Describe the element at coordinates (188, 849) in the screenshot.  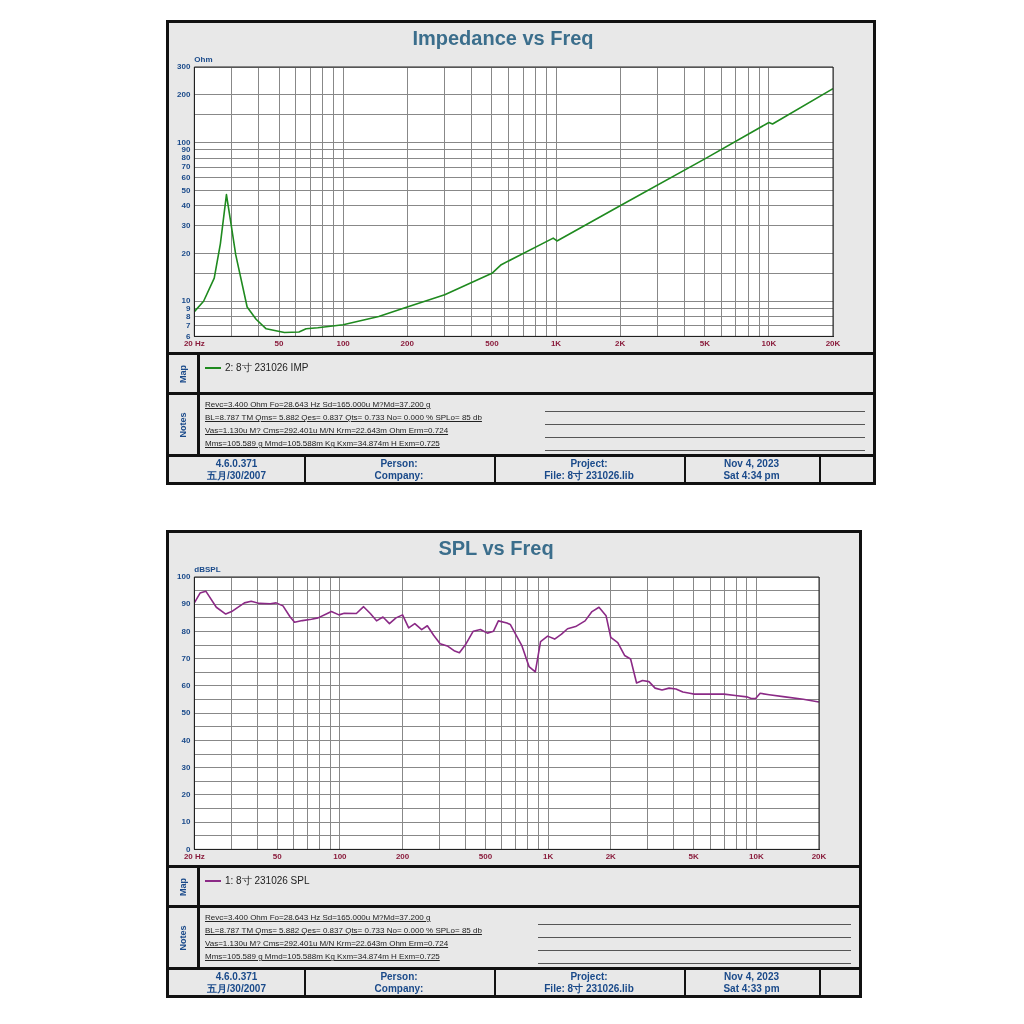
I see `y-tick-label: 0` at that location.